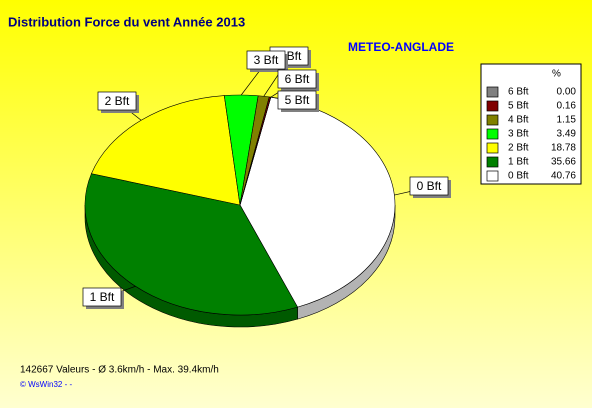  I want to click on legend-value: 35.66, so click(563, 162).